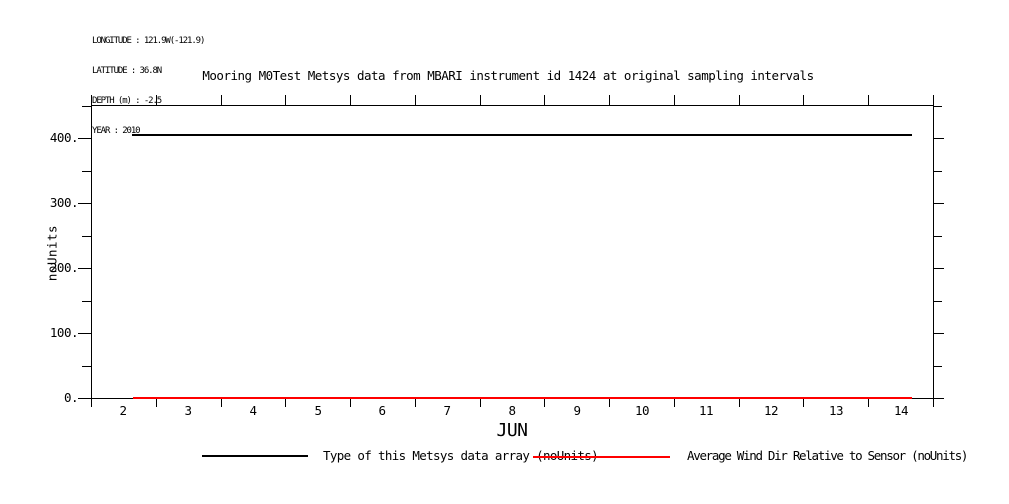 The width and height of the screenshot is (1009, 504). I want to click on metadata-line-latitude: LATITUDE : 36.8N, so click(127, 71).